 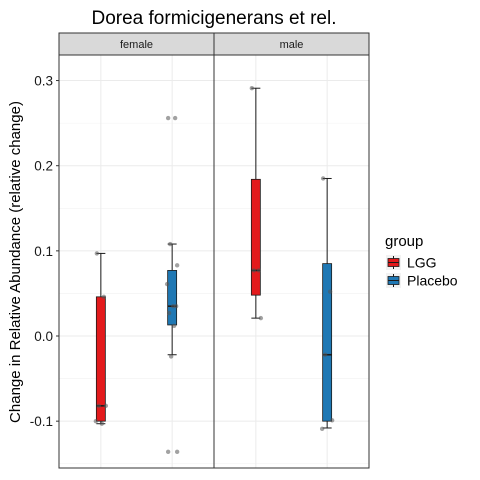 What do you see at coordinates (43, 336) in the screenshot?
I see `y-tick-label: 0.0` at bounding box center [43, 336].